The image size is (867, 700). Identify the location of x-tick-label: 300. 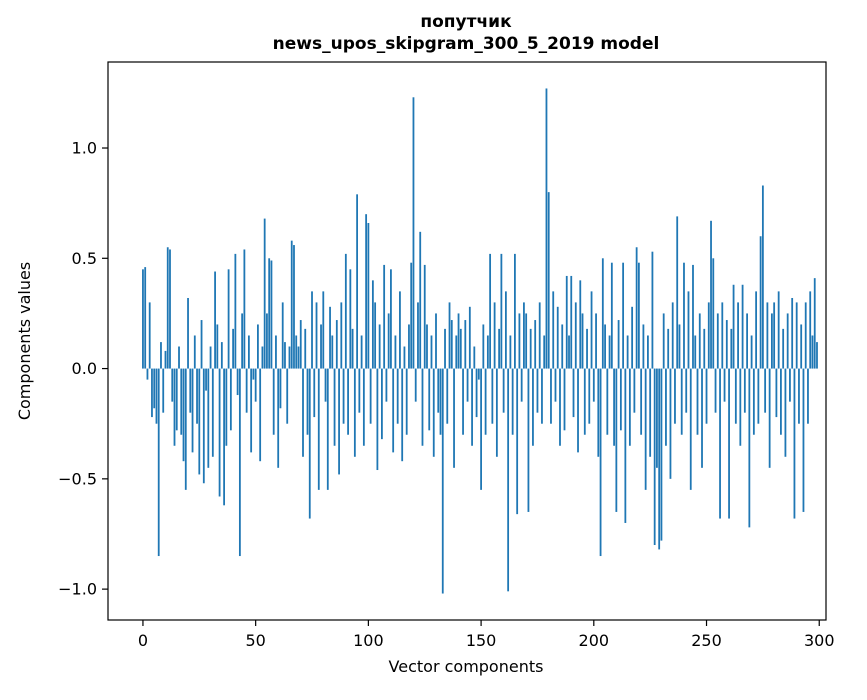
(819, 640).